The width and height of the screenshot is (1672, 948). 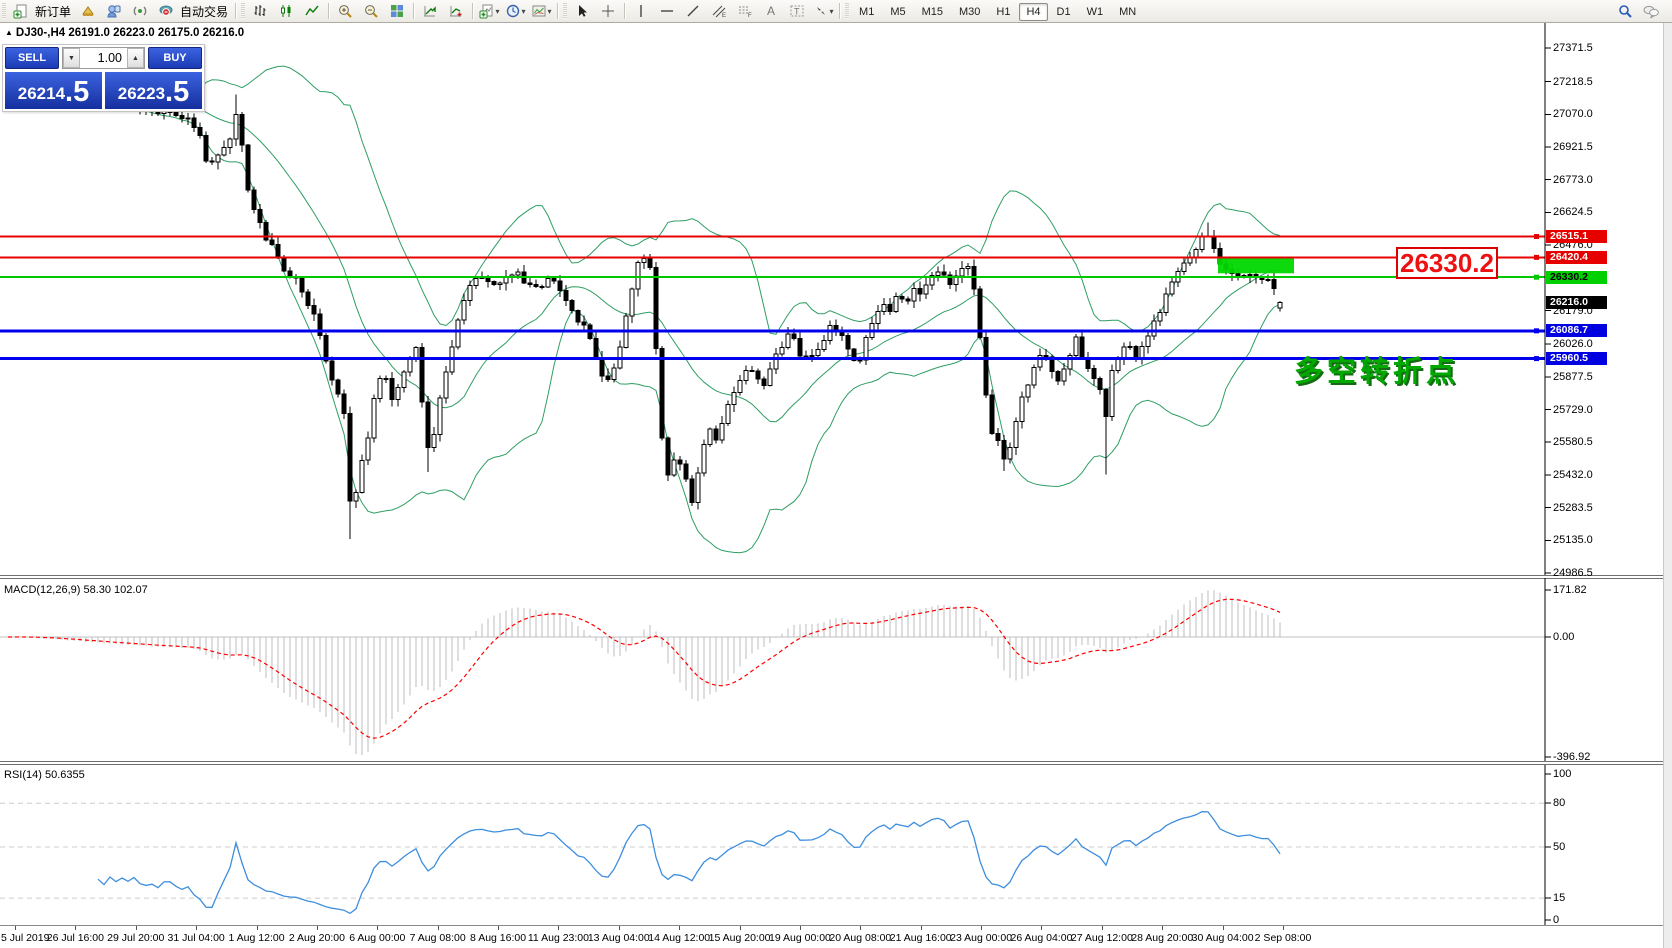 I want to click on new-chart-button: ▾, so click(x=489, y=11).